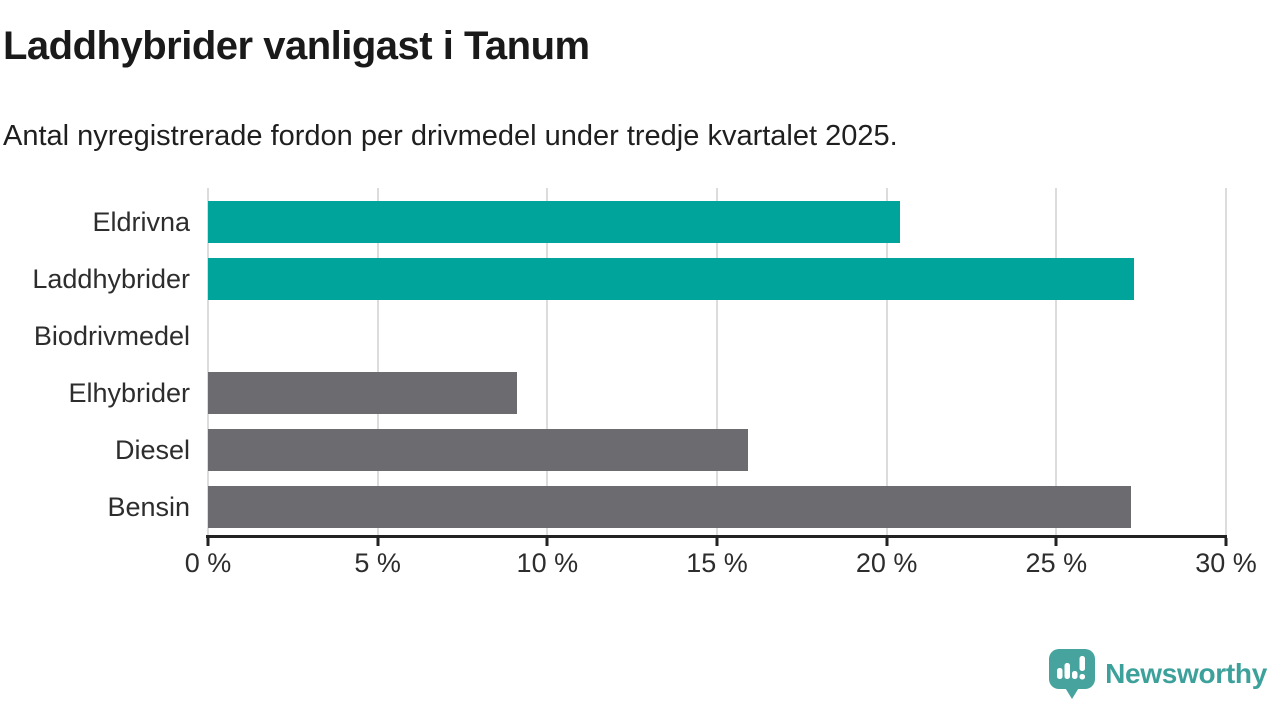 The width and height of the screenshot is (1280, 720). I want to click on bar-eldrivna, so click(554, 222).